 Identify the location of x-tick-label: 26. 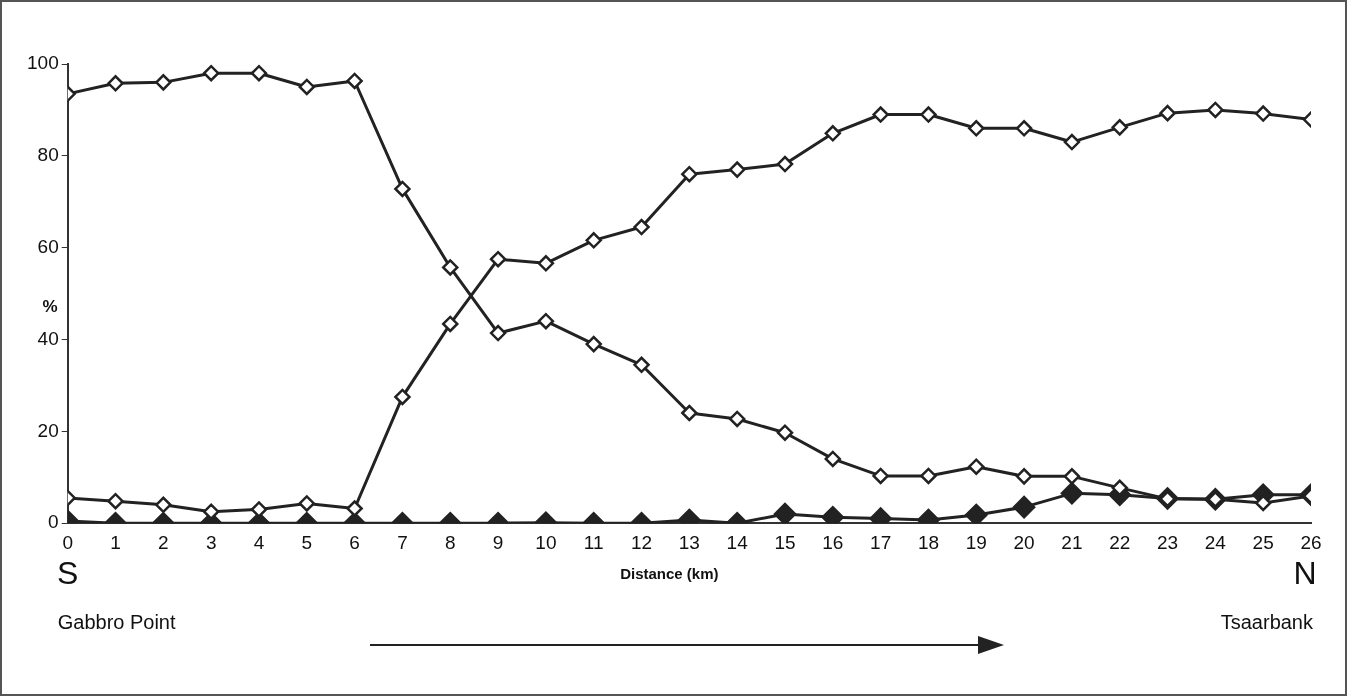
(1311, 542).